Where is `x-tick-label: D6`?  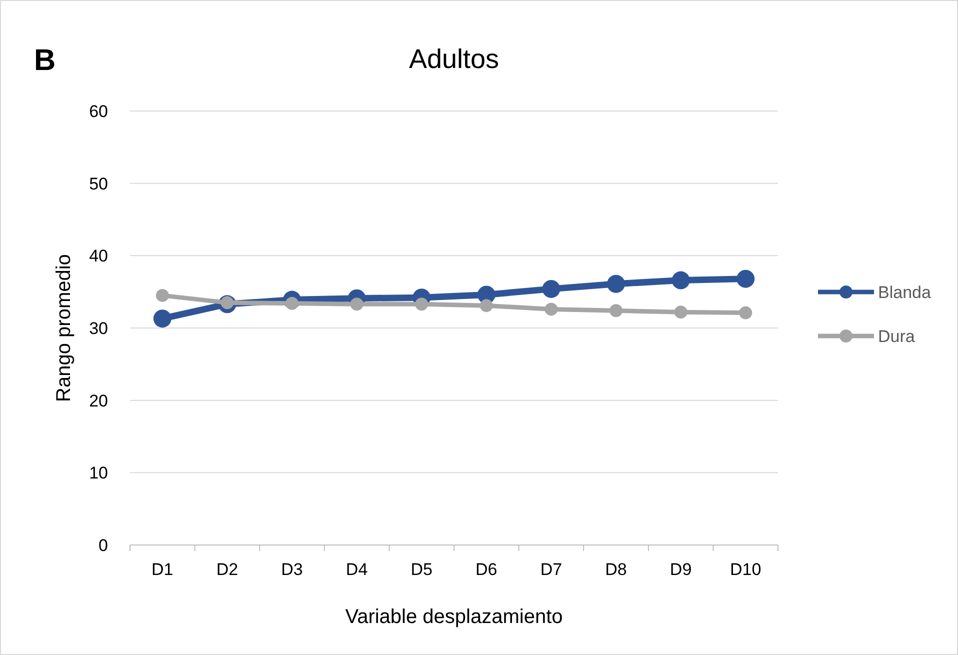
x-tick-label: D6 is located at coordinates (487, 569).